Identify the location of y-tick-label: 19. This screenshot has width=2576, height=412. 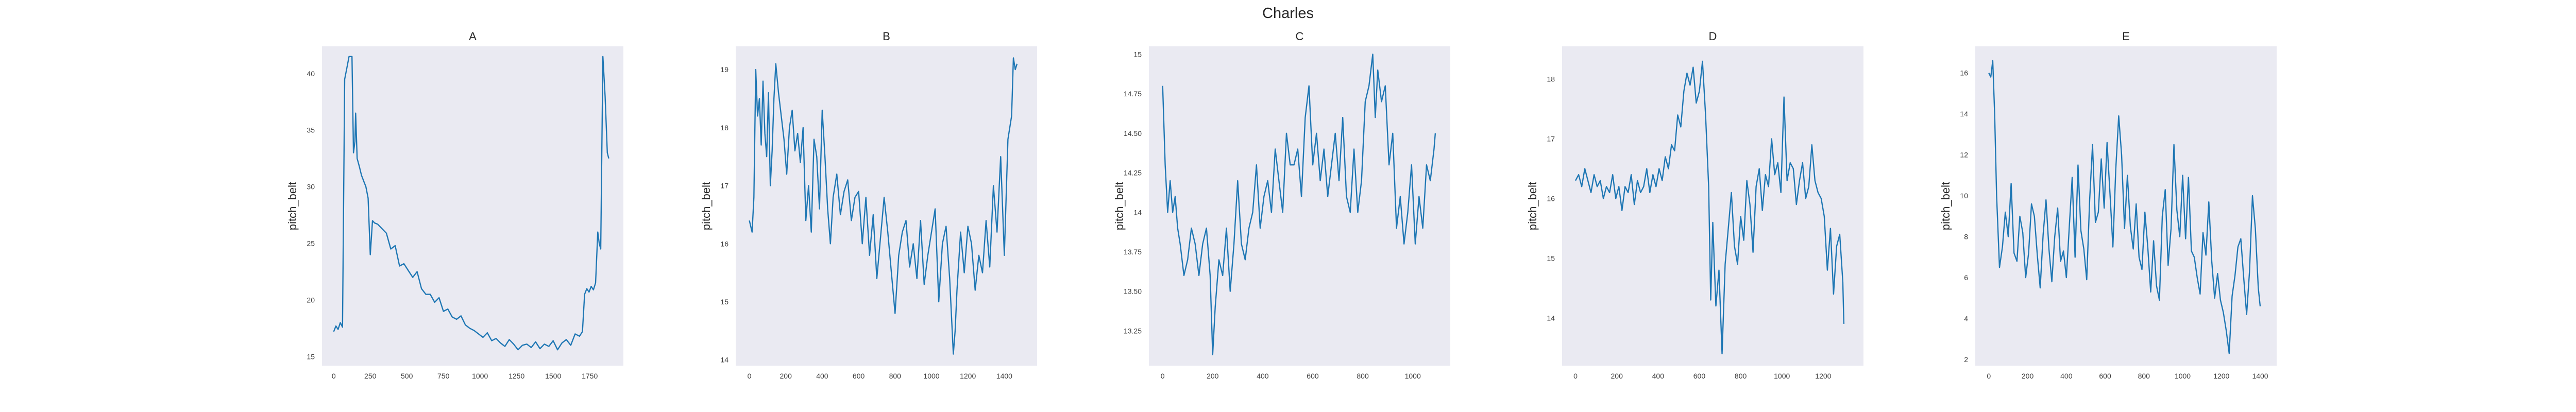
(724, 69).